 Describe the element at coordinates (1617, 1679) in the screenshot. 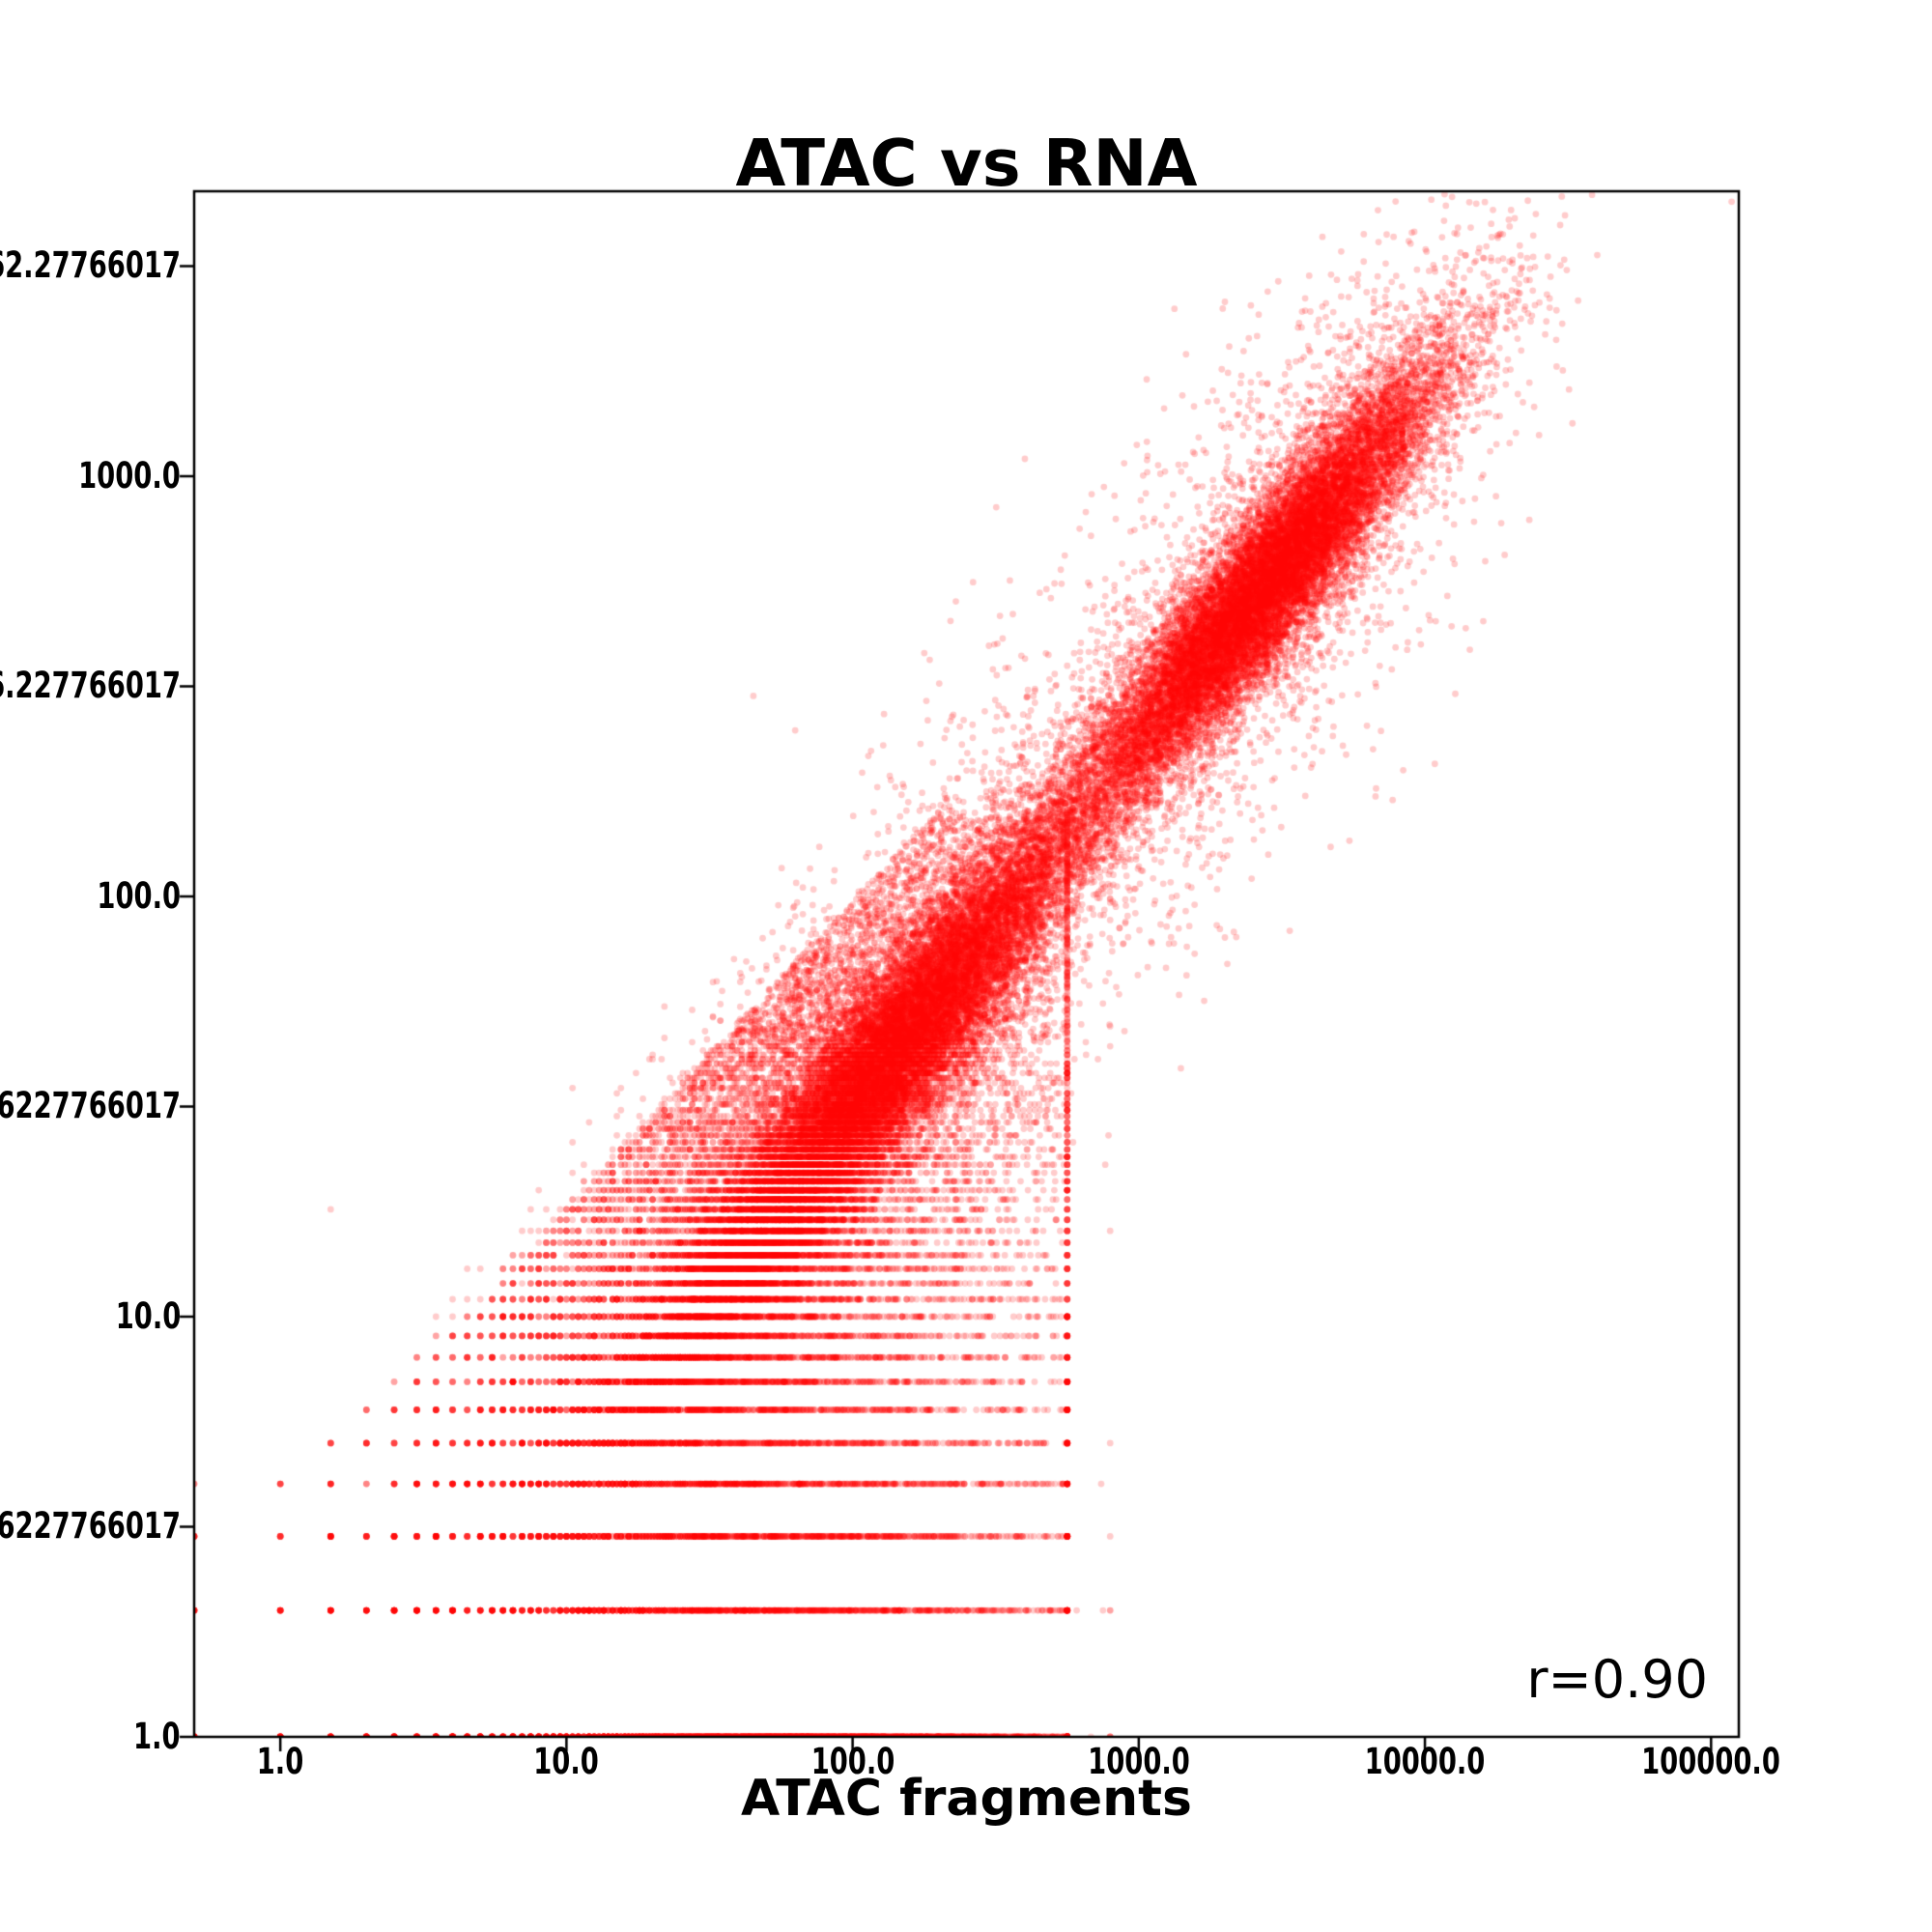

I see `correlation-annotation: r=0.90` at that location.